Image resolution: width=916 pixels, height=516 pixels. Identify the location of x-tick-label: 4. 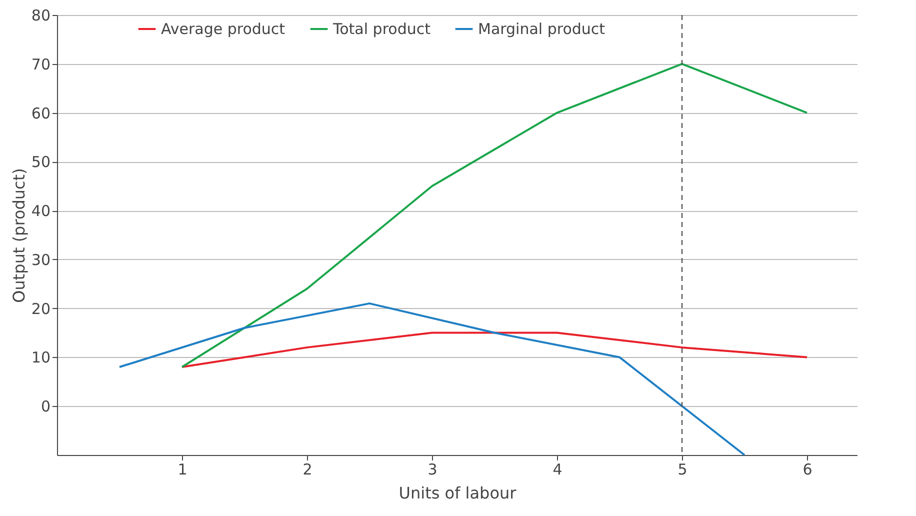
(557, 469).